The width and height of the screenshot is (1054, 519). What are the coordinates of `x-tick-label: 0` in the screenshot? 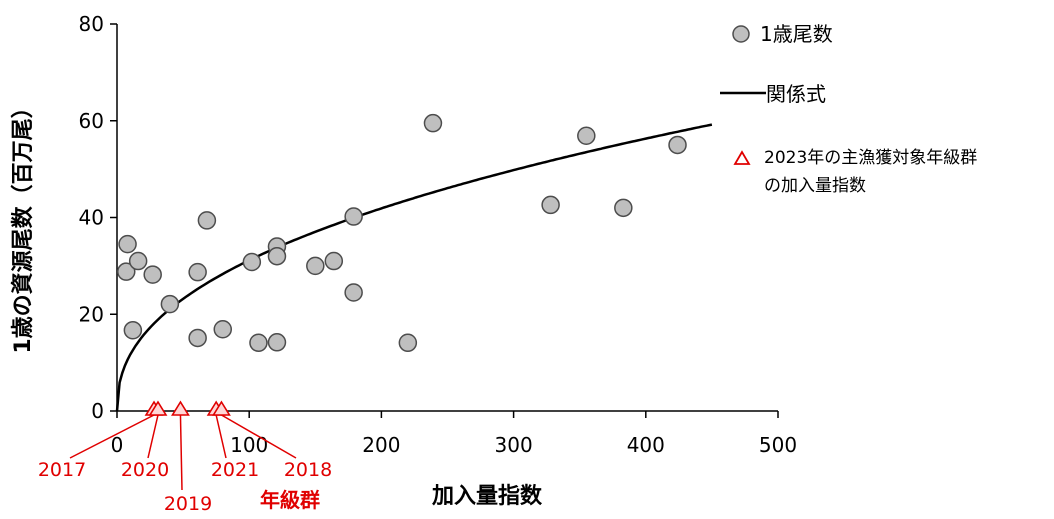 It's located at (117, 445).